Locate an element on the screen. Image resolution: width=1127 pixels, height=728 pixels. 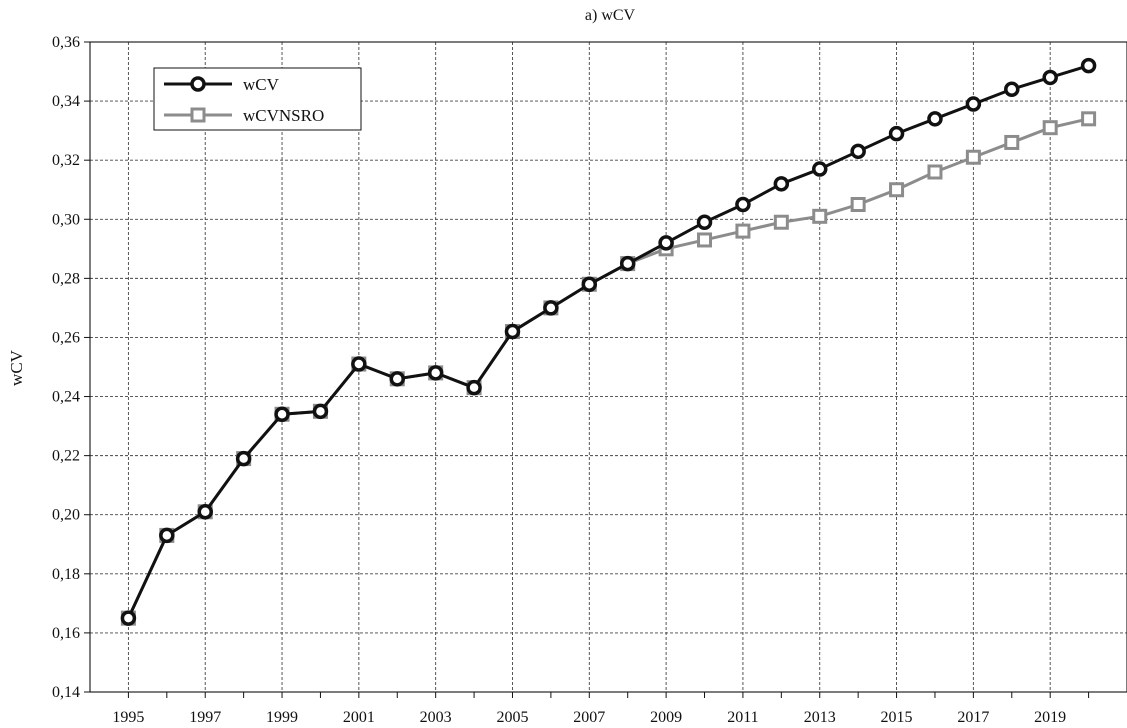
point-wcv-2004 is located at coordinates (474, 387).